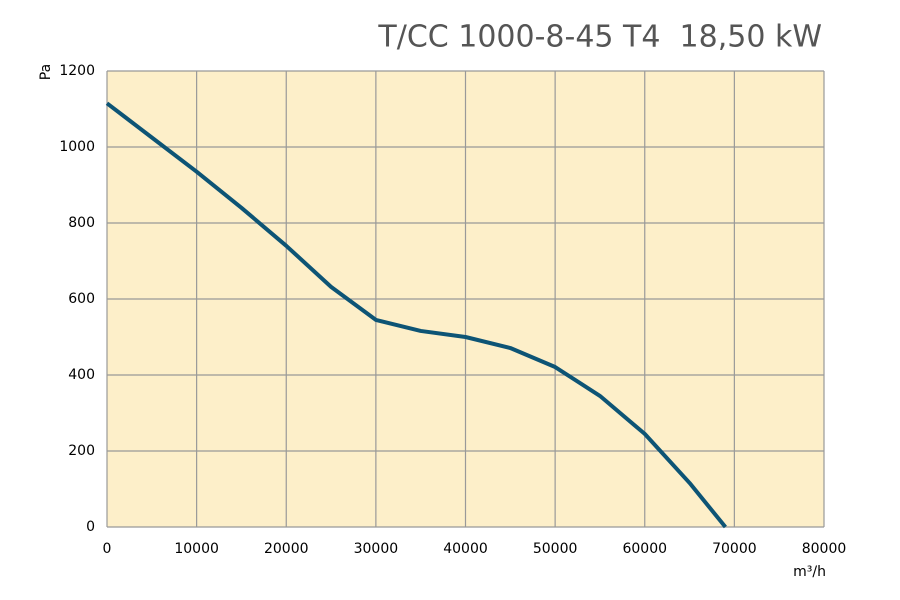 The image size is (900, 600). I want to click on x-tick-label: 0, so click(107, 549).